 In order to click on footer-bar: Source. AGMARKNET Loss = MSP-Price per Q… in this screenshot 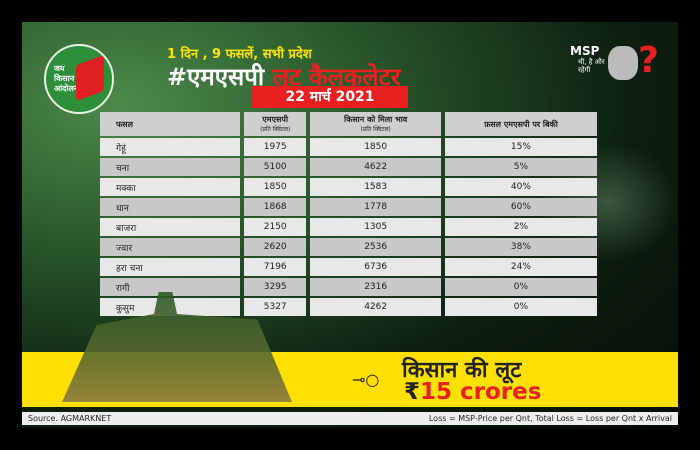, I will do `click(350, 418)`.